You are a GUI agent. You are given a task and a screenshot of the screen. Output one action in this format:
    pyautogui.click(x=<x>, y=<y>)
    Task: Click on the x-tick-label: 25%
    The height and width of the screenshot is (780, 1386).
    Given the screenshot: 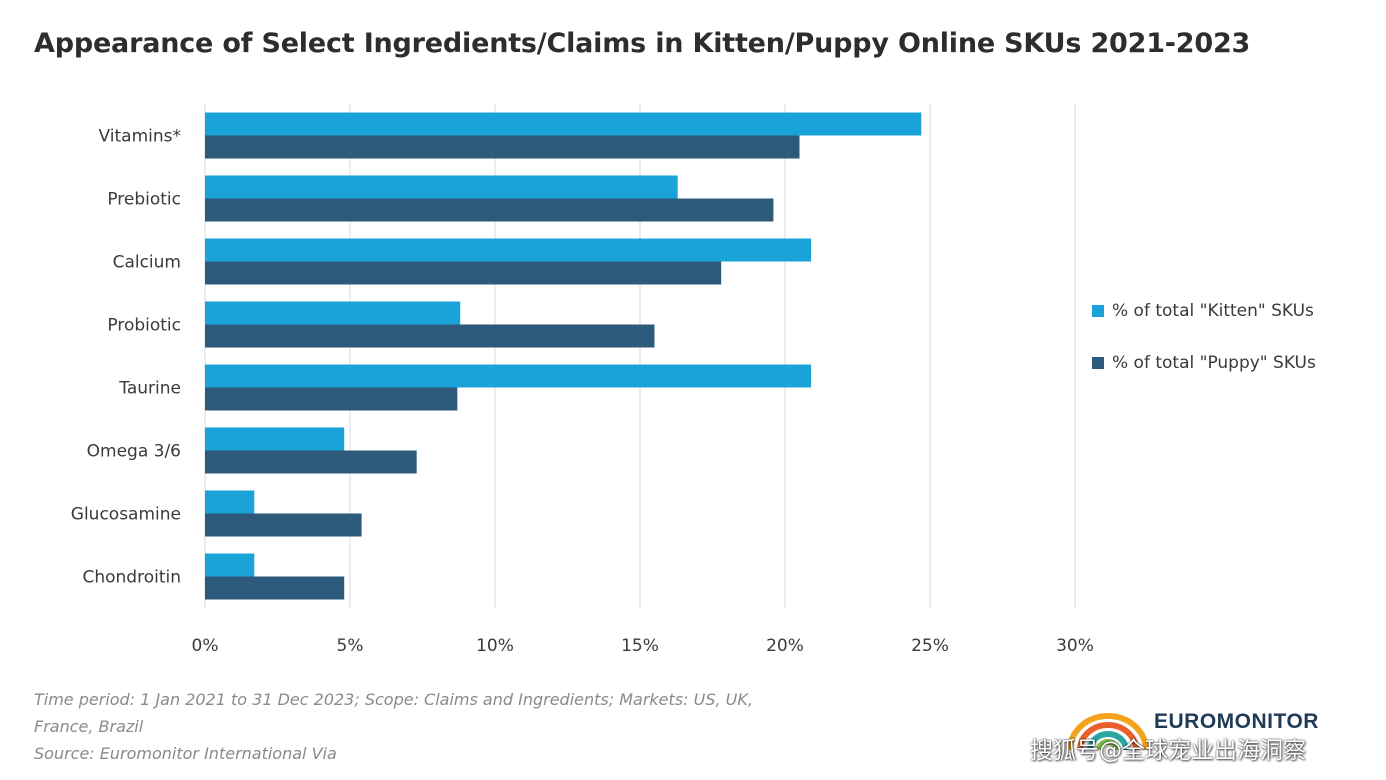 What is the action you would take?
    pyautogui.click(x=930, y=646)
    